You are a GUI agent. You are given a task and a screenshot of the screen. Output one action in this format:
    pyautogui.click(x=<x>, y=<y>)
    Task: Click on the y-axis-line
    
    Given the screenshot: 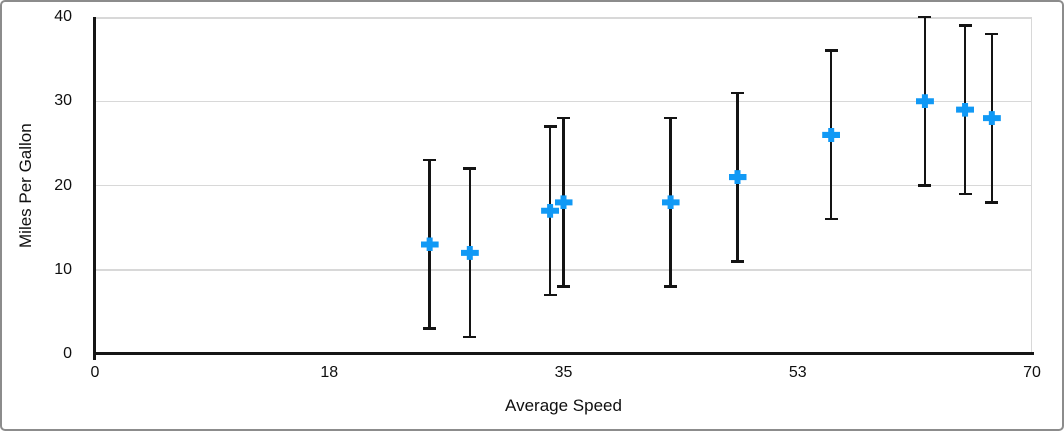 What is the action you would take?
    pyautogui.click(x=94, y=188)
    